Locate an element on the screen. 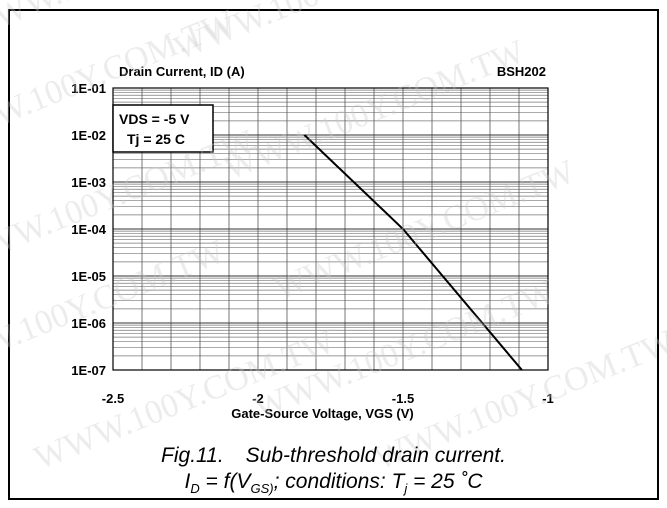 This screenshot has width=667, height=508. y-tick-label: 1E-02 is located at coordinates (88, 135).